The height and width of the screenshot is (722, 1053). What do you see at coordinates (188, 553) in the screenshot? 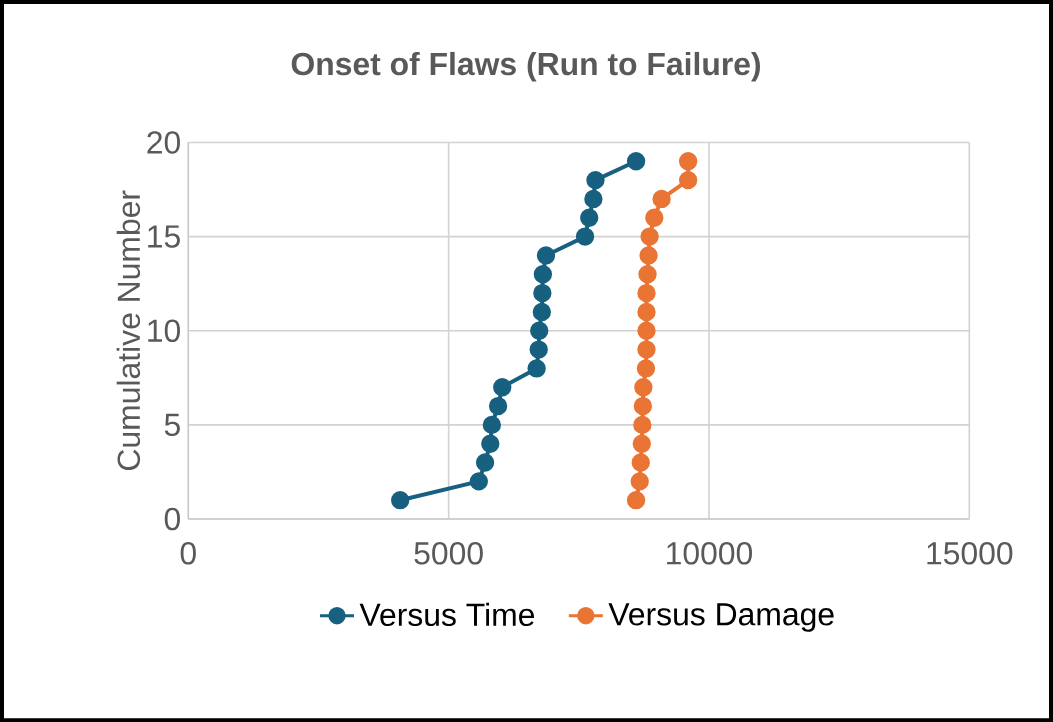
I see `x-tick-label: 0` at bounding box center [188, 553].